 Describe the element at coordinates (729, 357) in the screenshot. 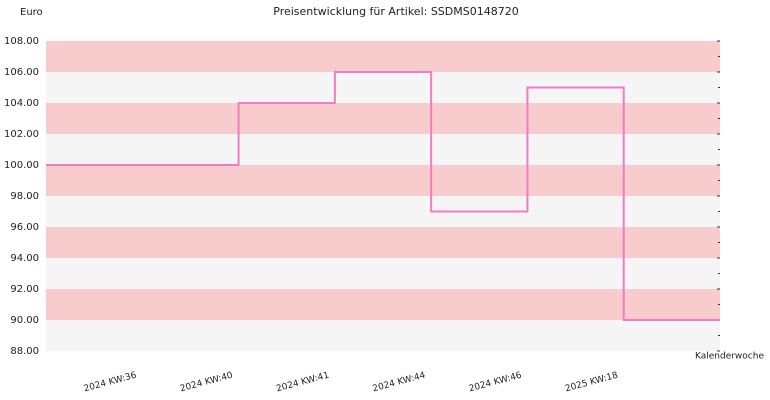

I see `x-axis-label: Kalenderwoche` at that location.